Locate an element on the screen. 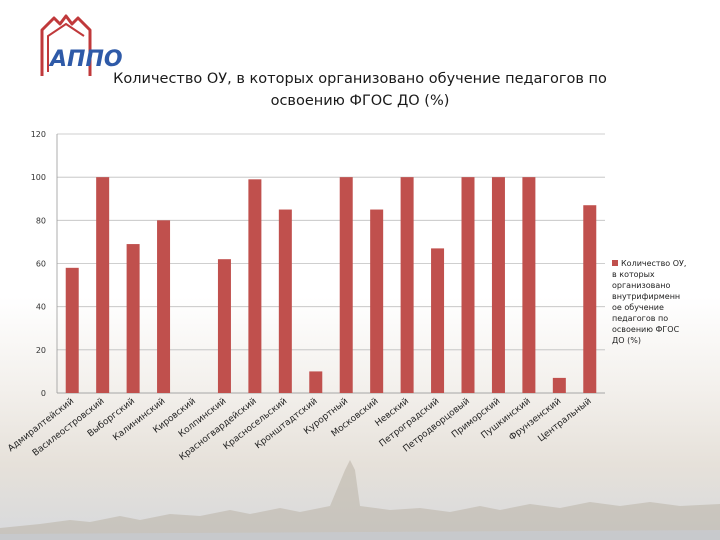 This screenshot has height=540, width=720. y-tick-label: 40 is located at coordinates (41, 307).